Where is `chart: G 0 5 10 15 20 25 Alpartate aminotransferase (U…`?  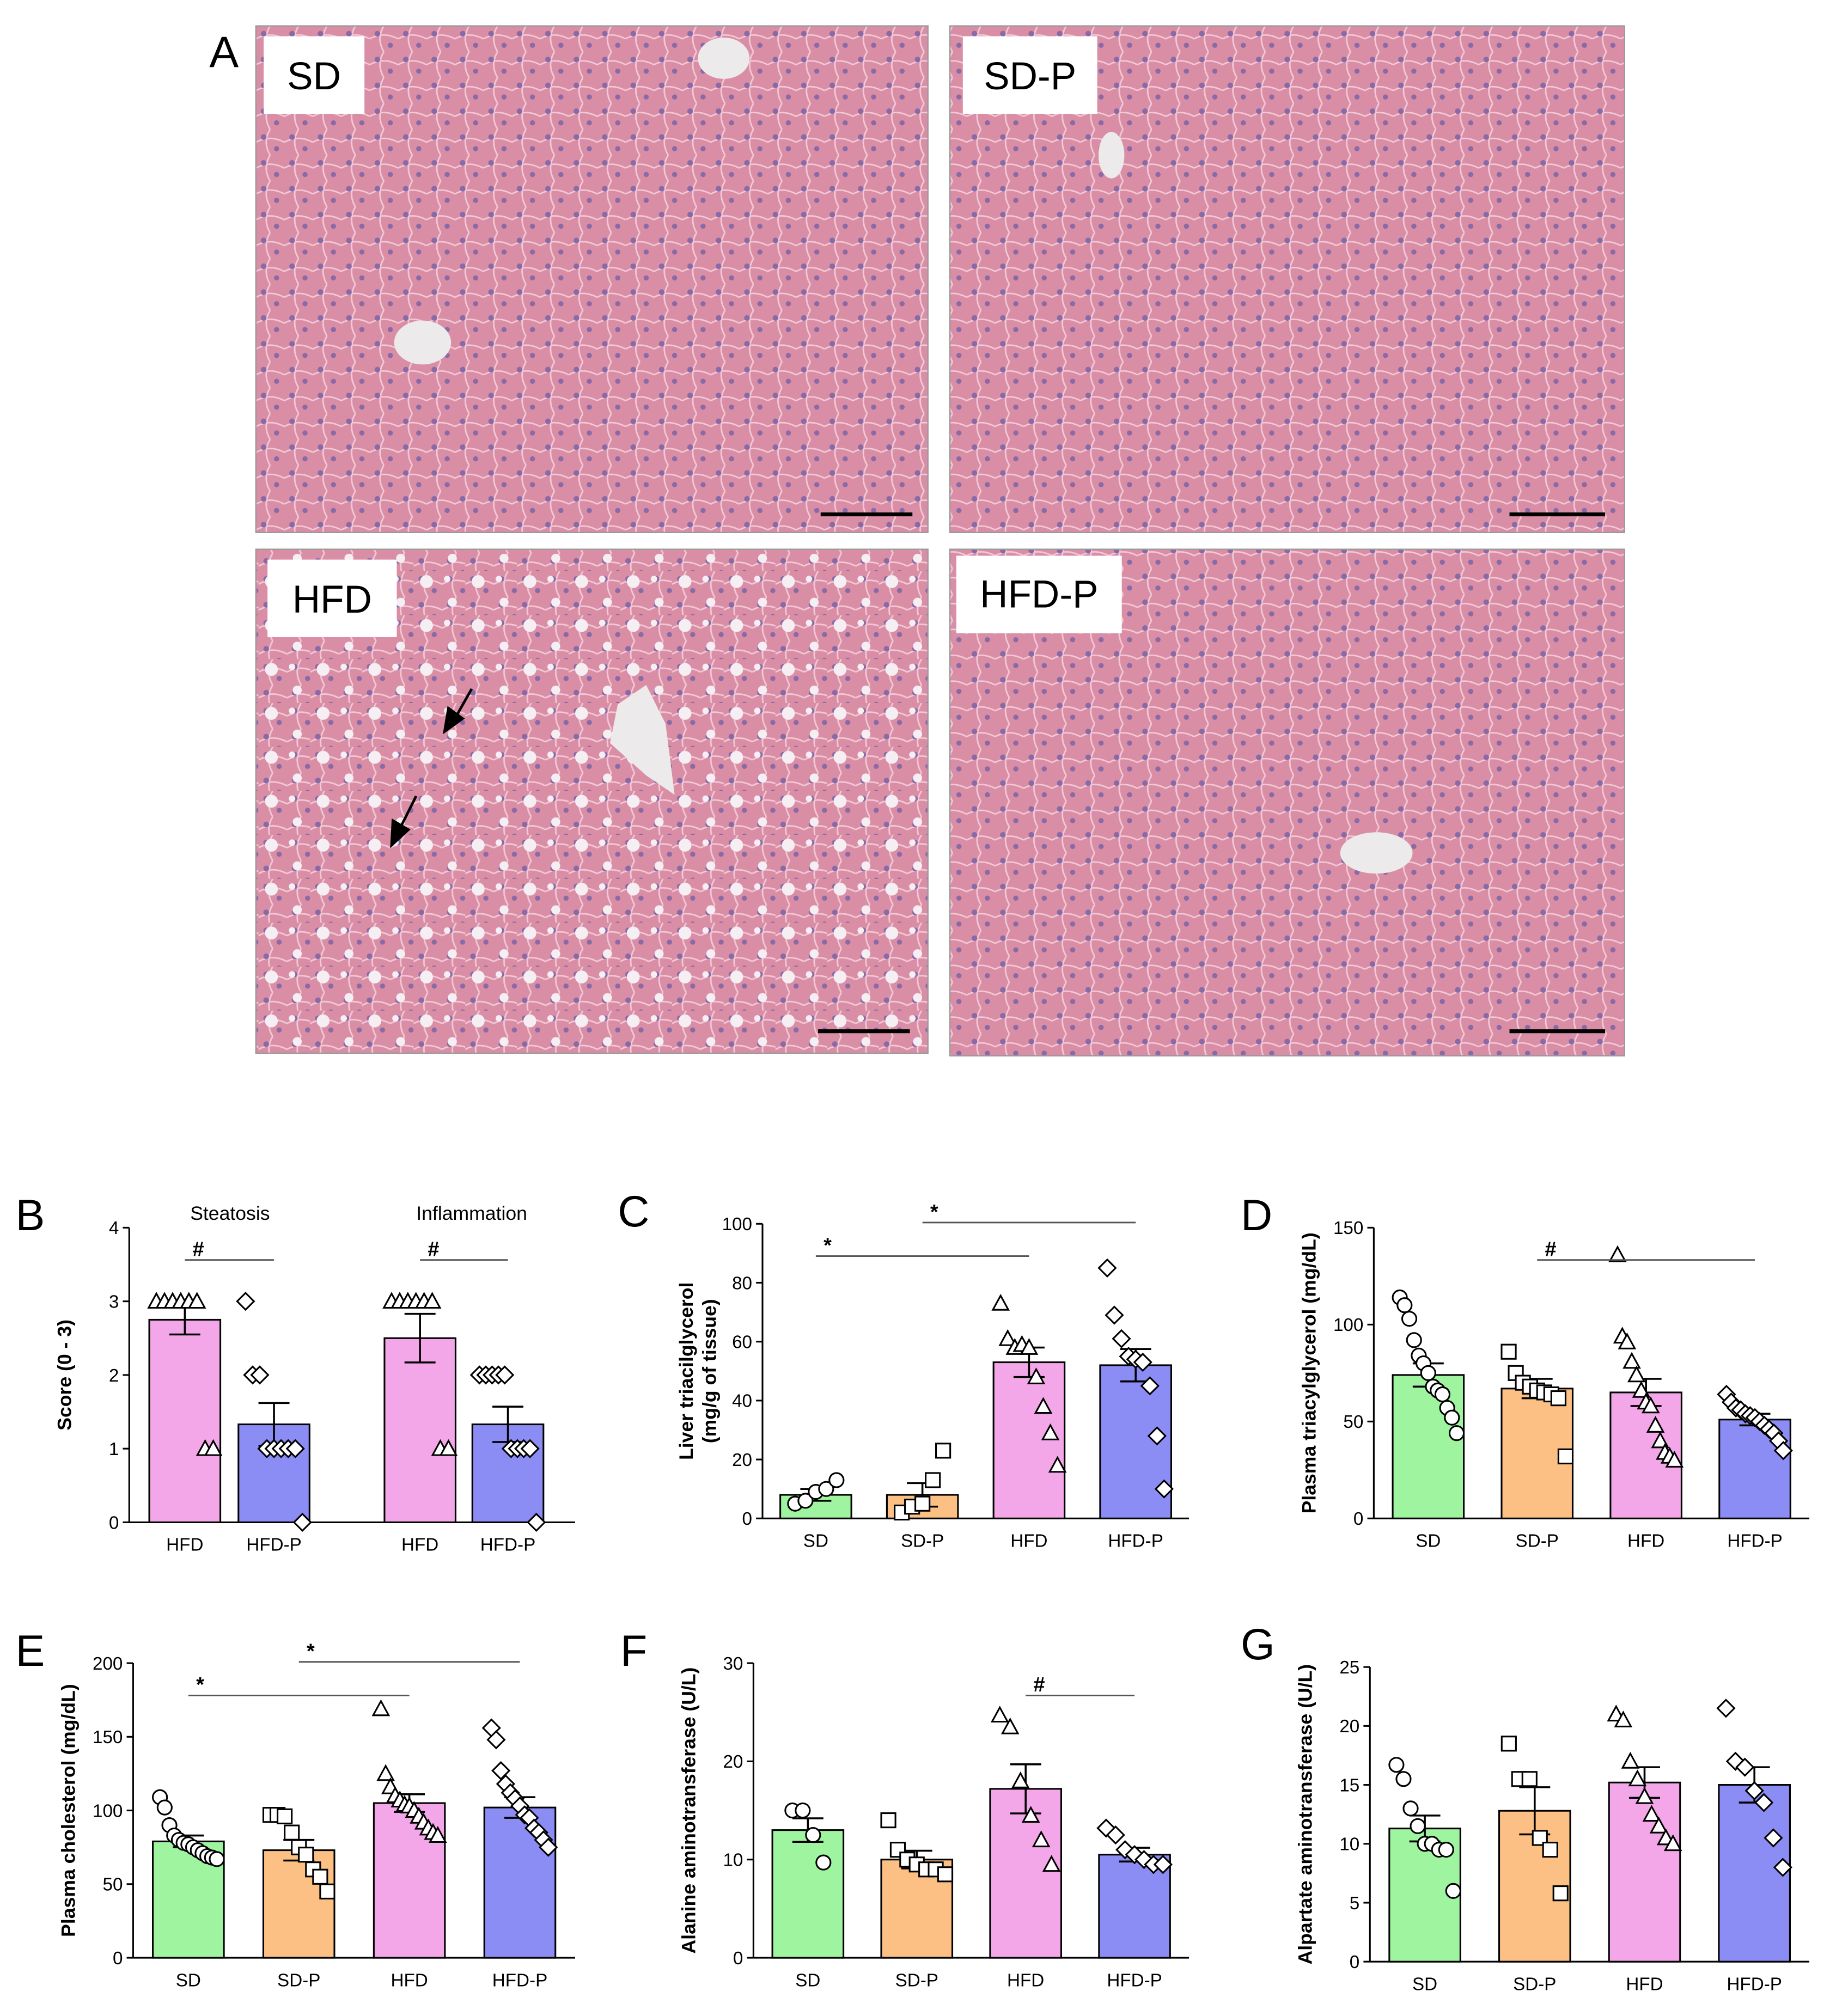 chart: G 0 5 10 15 20 25 Alpartate aminotransferase (U… is located at coordinates (1525, 1807).